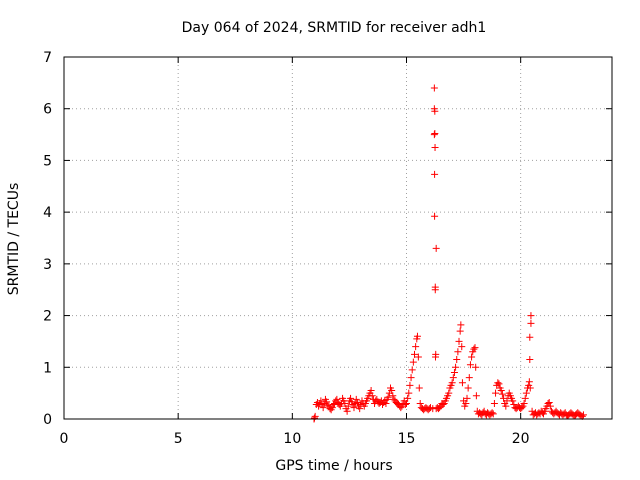  What do you see at coordinates (47, 265) in the screenshot?
I see `y-tick-label: 3` at bounding box center [47, 265].